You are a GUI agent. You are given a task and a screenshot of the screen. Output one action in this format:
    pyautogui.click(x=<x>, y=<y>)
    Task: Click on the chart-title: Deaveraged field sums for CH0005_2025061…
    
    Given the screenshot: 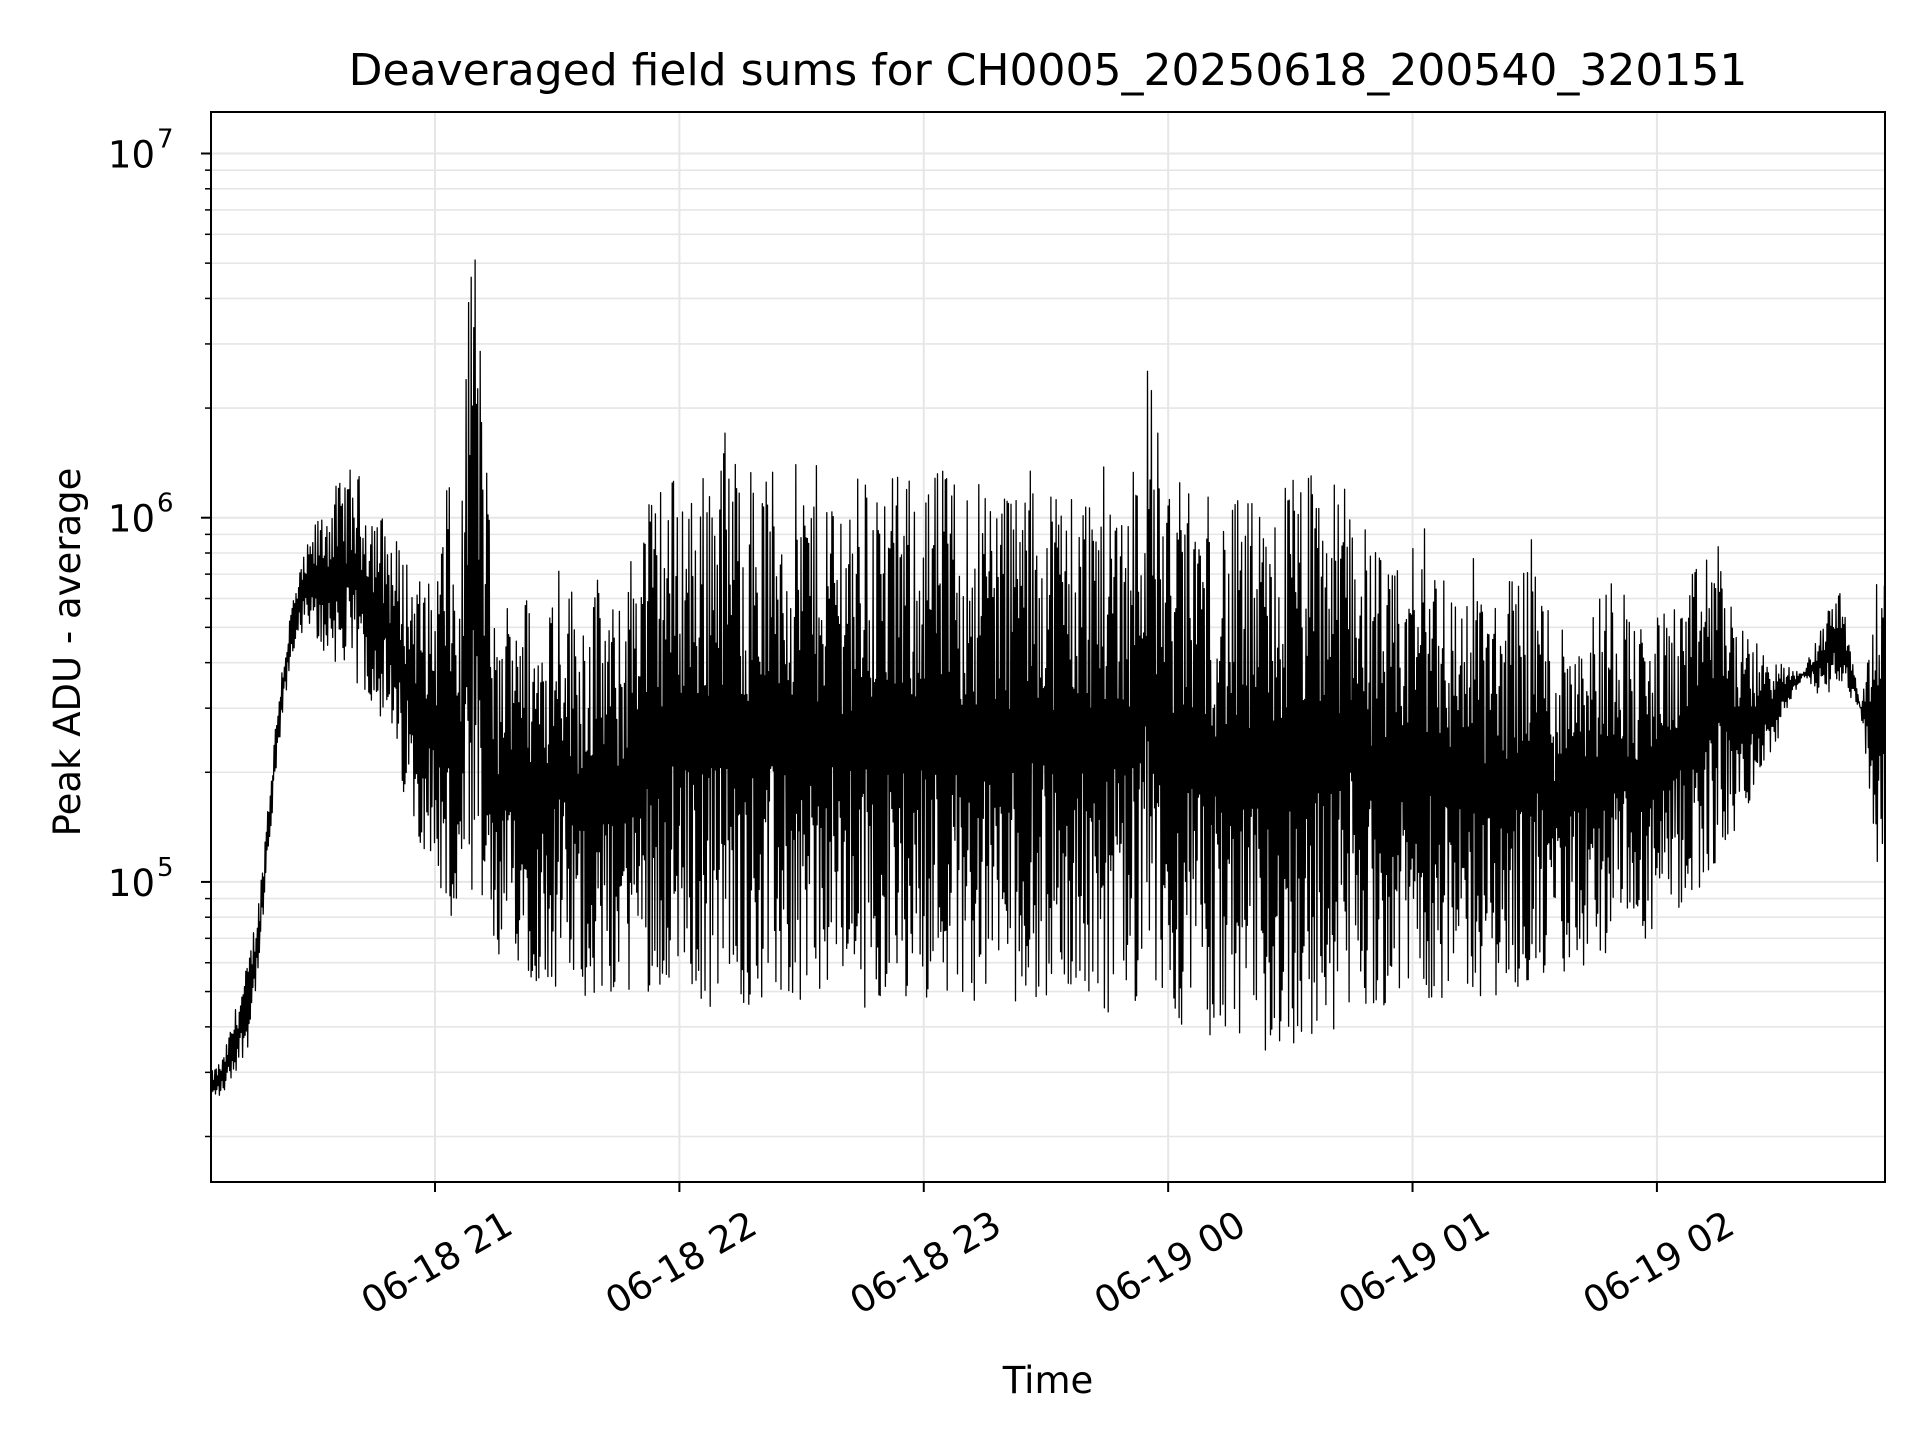 What is the action you would take?
    pyautogui.click(x=1048, y=70)
    